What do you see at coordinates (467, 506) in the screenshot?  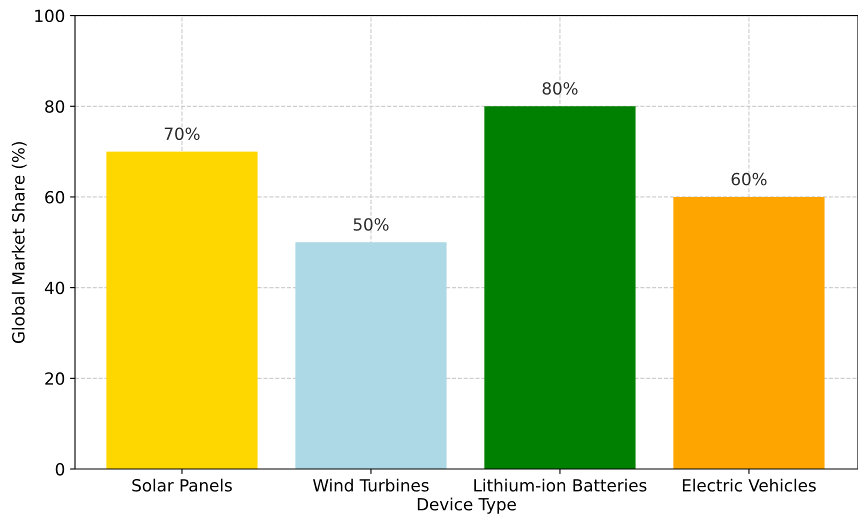 I see `x-axis-title: Device Type` at bounding box center [467, 506].